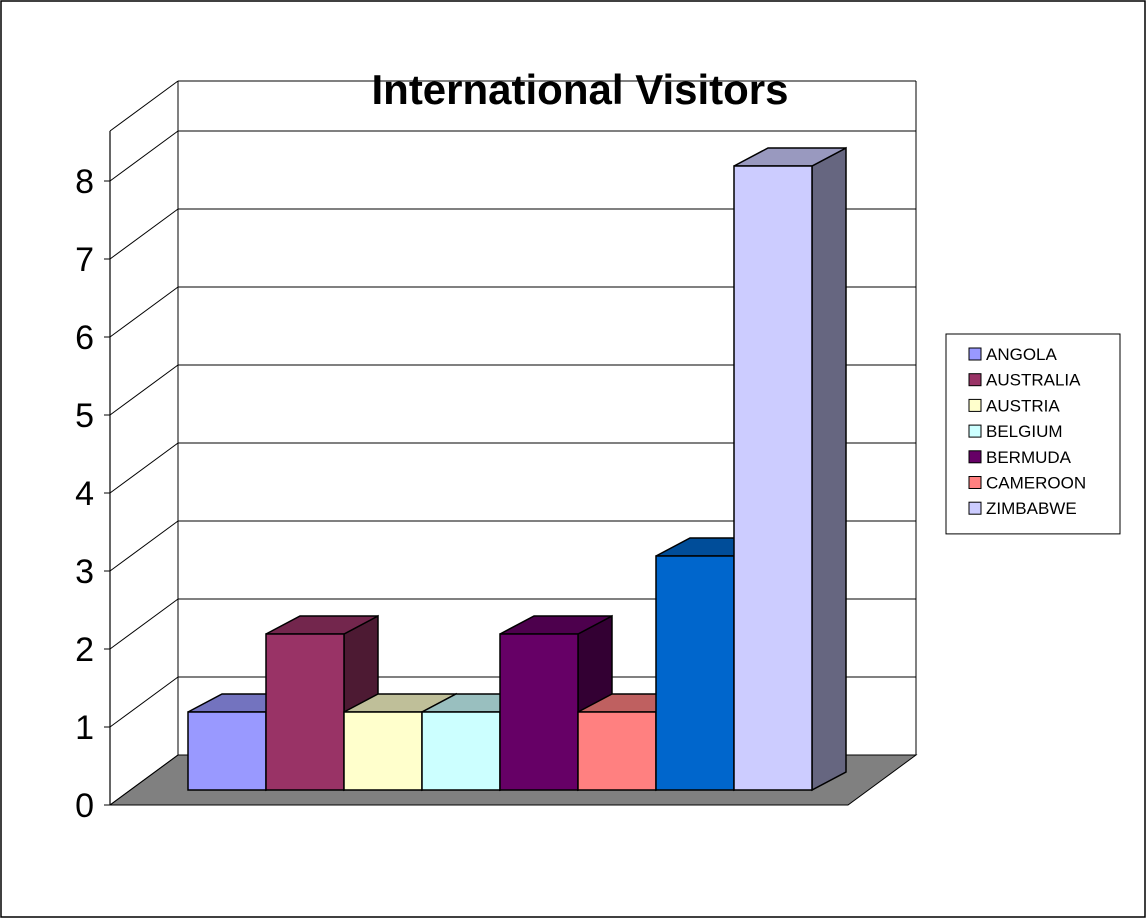 This screenshot has width=1146, height=918. I want to click on y-tick-label: 7, so click(84, 260).